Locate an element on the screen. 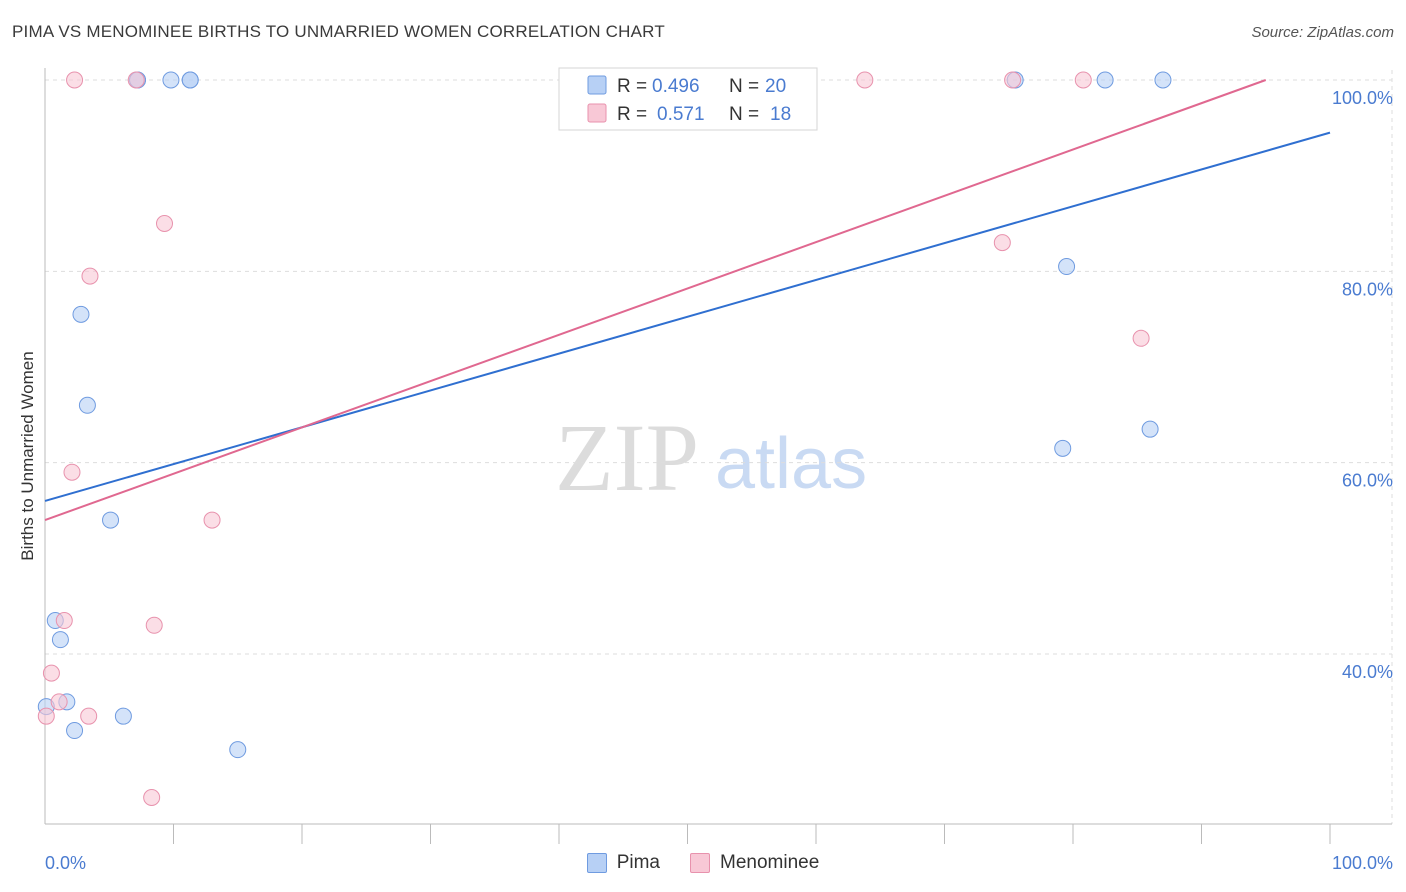 This screenshot has height=892, width=1406. y-tick-label: 80.0% is located at coordinates (1367, 289).